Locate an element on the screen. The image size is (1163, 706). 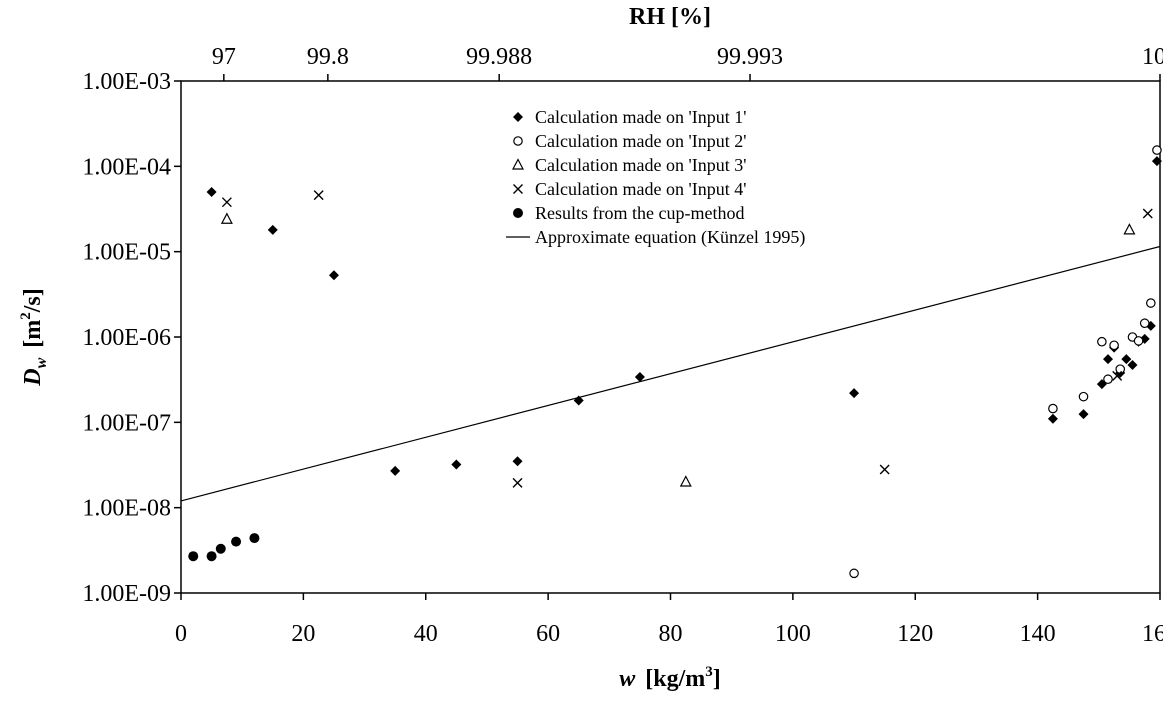
x-axis-title-close: ] is located at coordinates (717, 679).